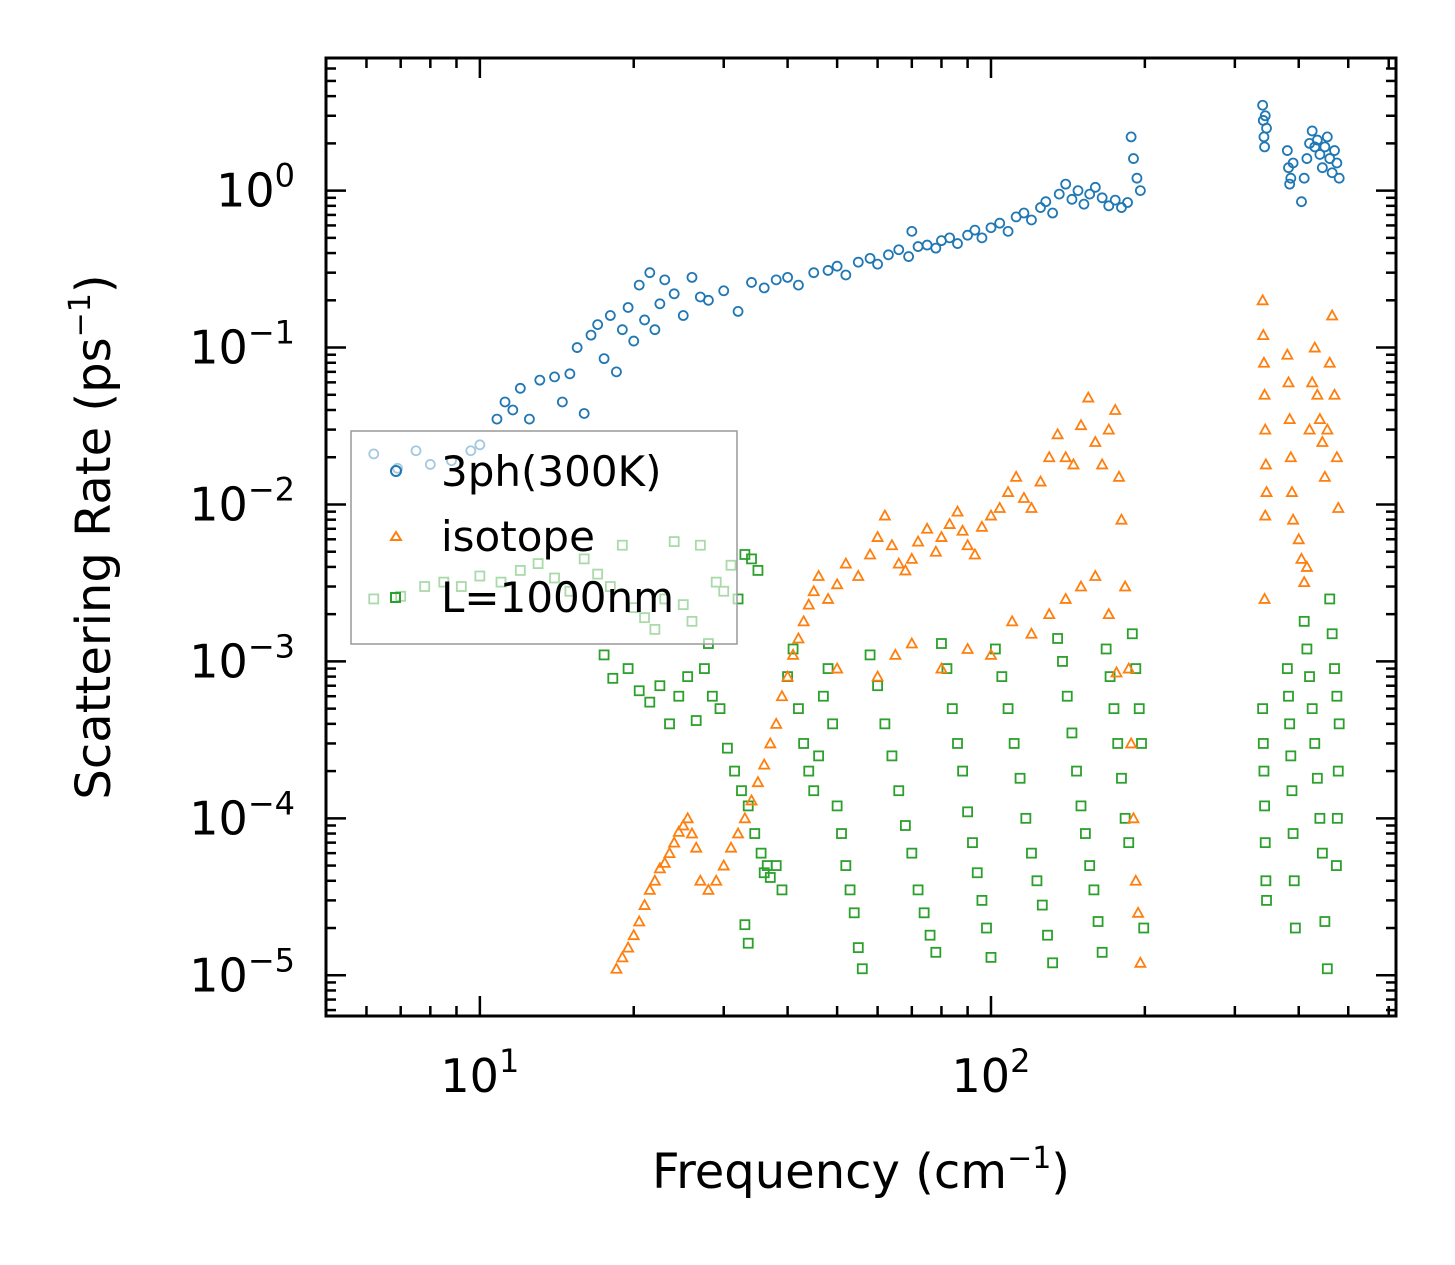 The width and height of the screenshot is (1455, 1265). Describe the element at coordinates (242, 344) in the screenshot. I see `y-tick-label: 10⁻¹` at that location.